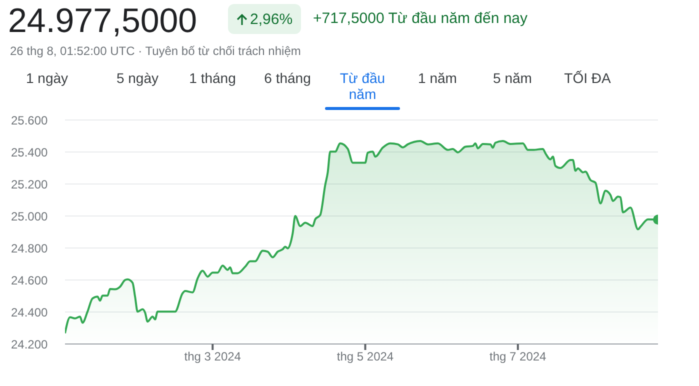  What do you see at coordinates (29, 152) in the screenshot?
I see `y-tick-label: 25.400` at bounding box center [29, 152].